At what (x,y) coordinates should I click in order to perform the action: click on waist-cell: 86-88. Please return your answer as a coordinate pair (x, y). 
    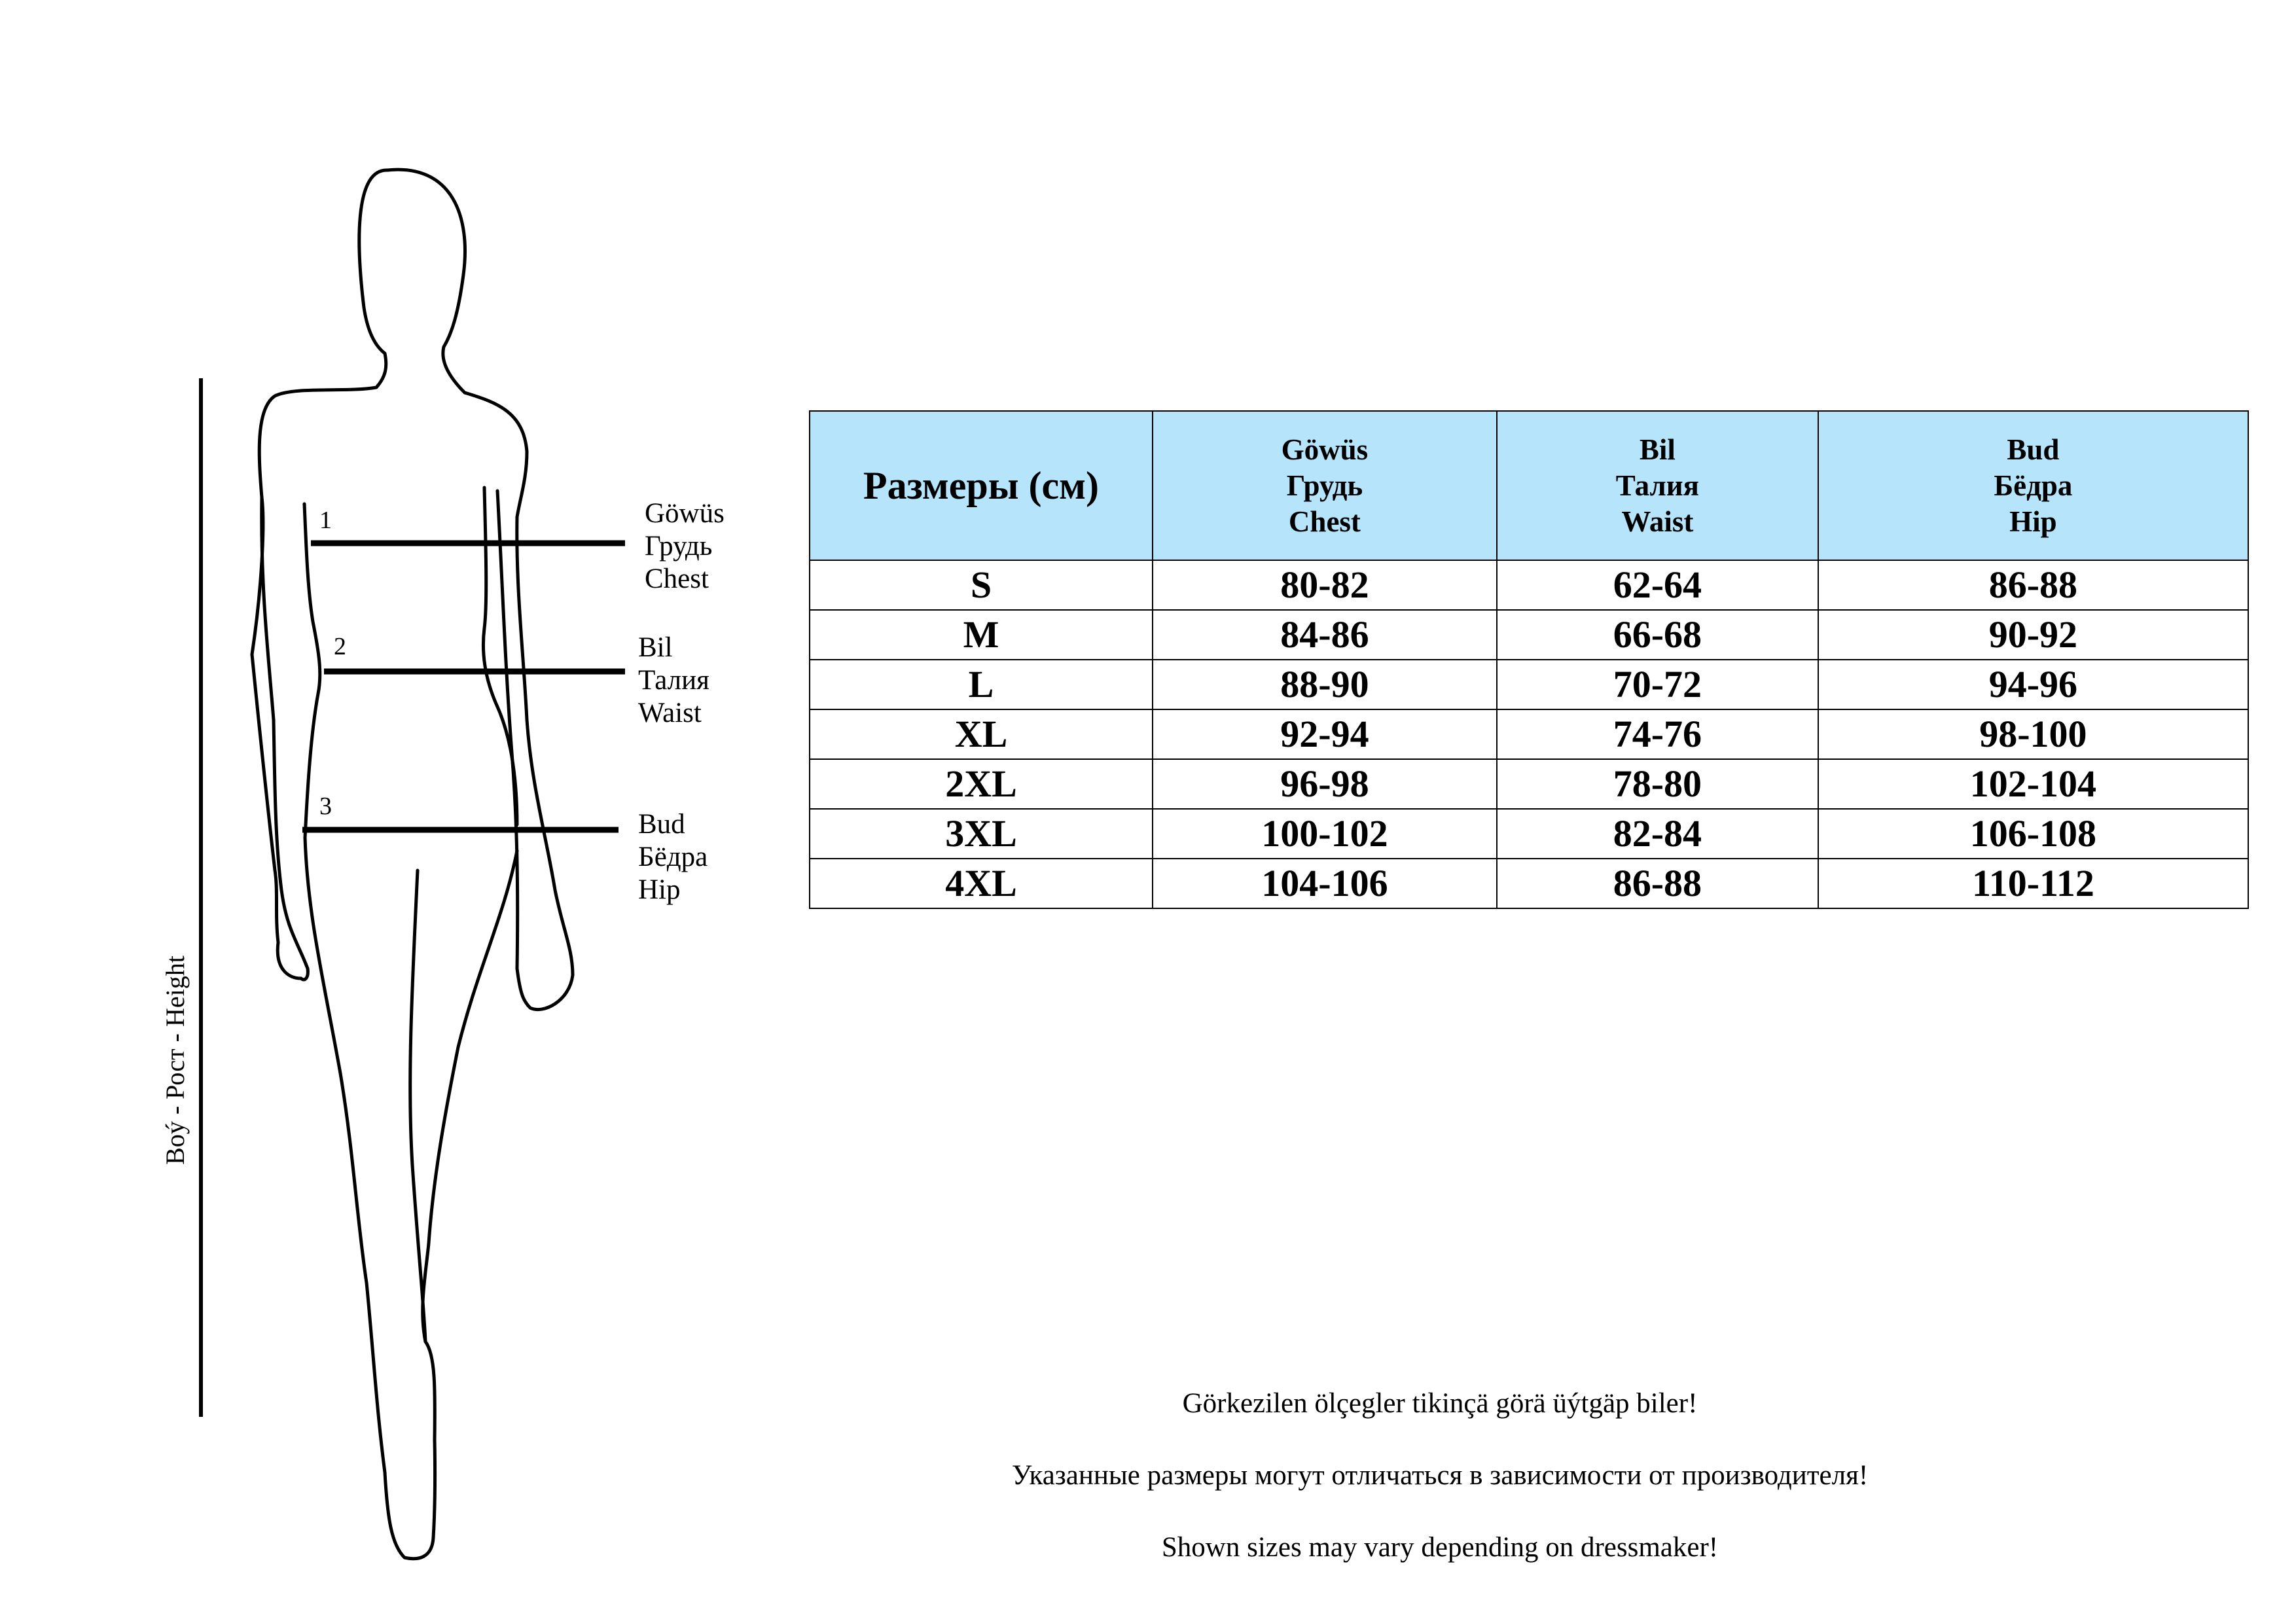
    Looking at the image, I should click on (1657, 883).